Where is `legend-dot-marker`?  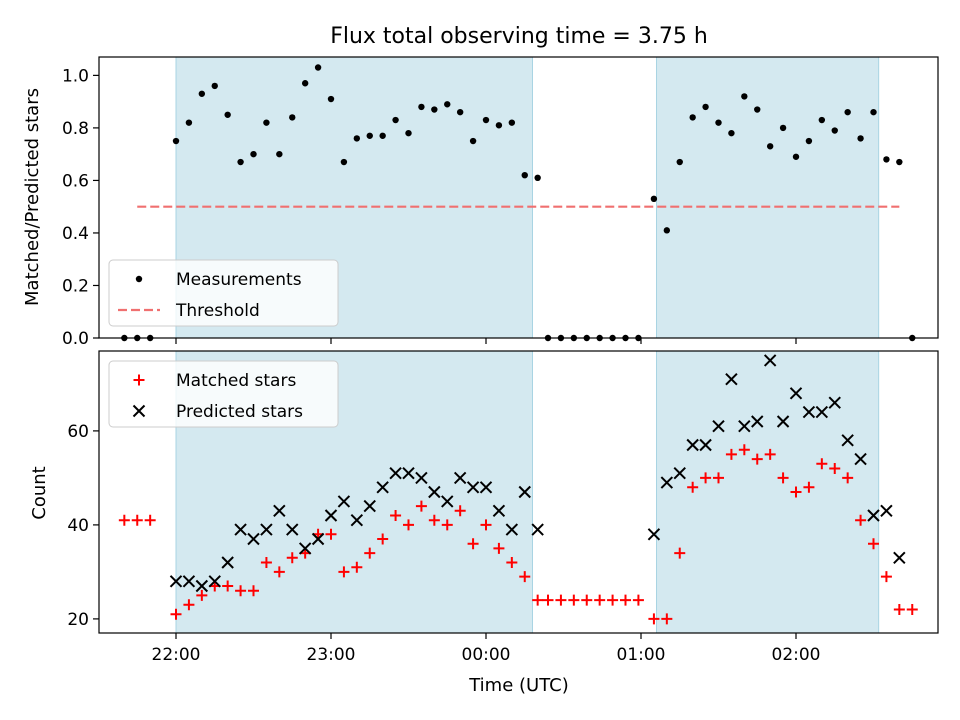
legend-dot-marker is located at coordinates (139, 279).